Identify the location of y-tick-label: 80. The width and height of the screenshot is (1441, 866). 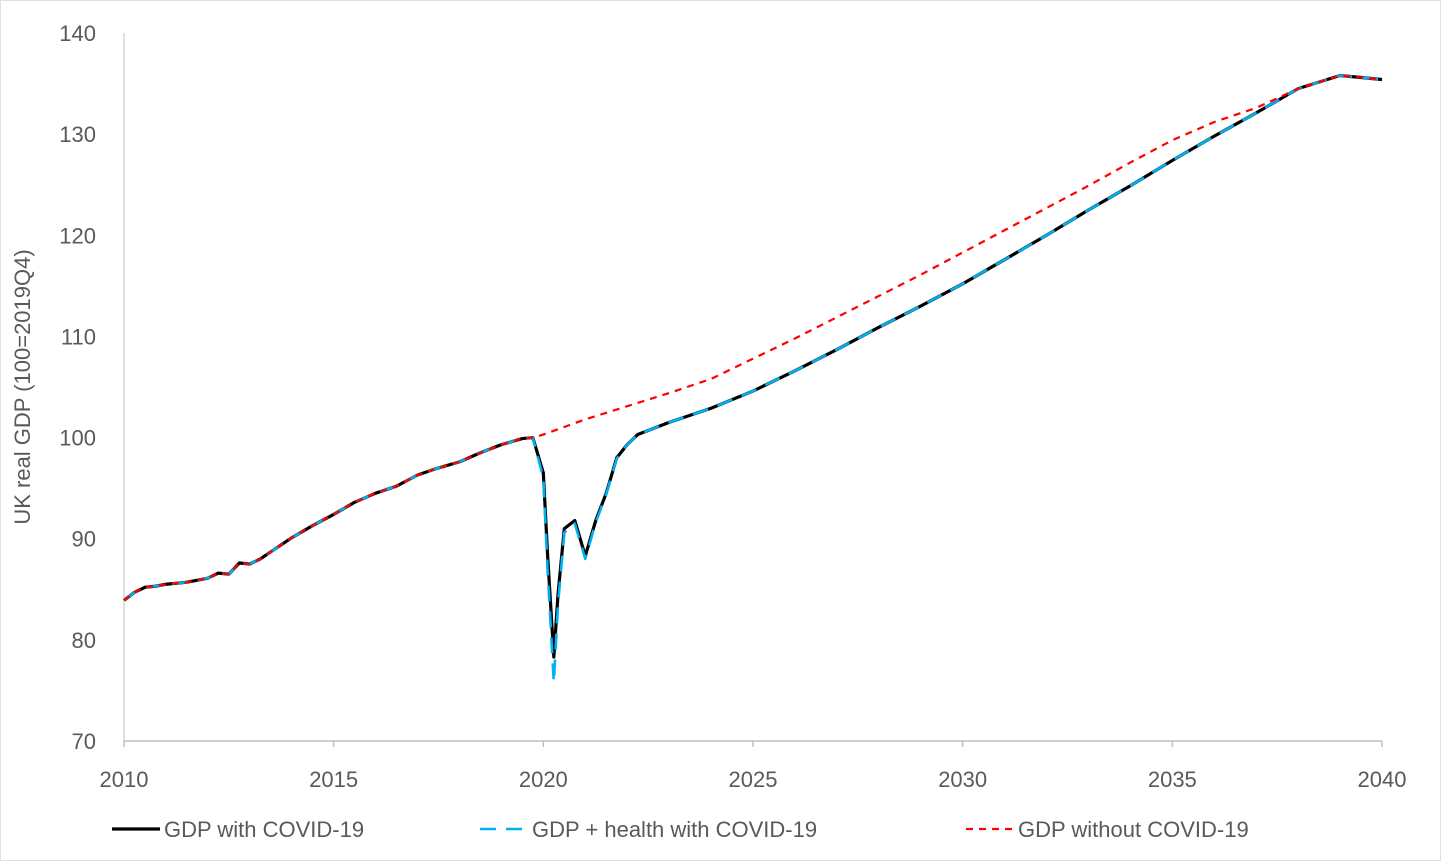
(84, 640).